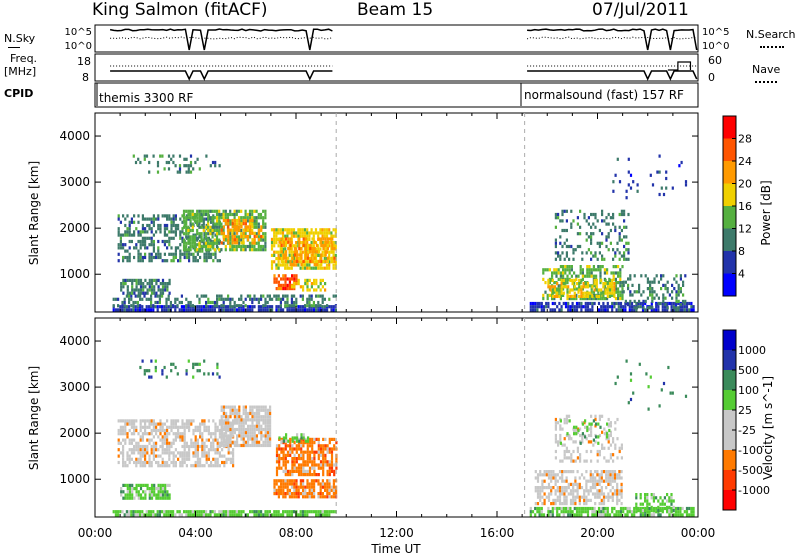 Image resolution: width=800 pixels, height=554 pixels. Describe the element at coordinates (741, 251) in the screenshot. I see `colorbar-tick-label: 8` at that location.